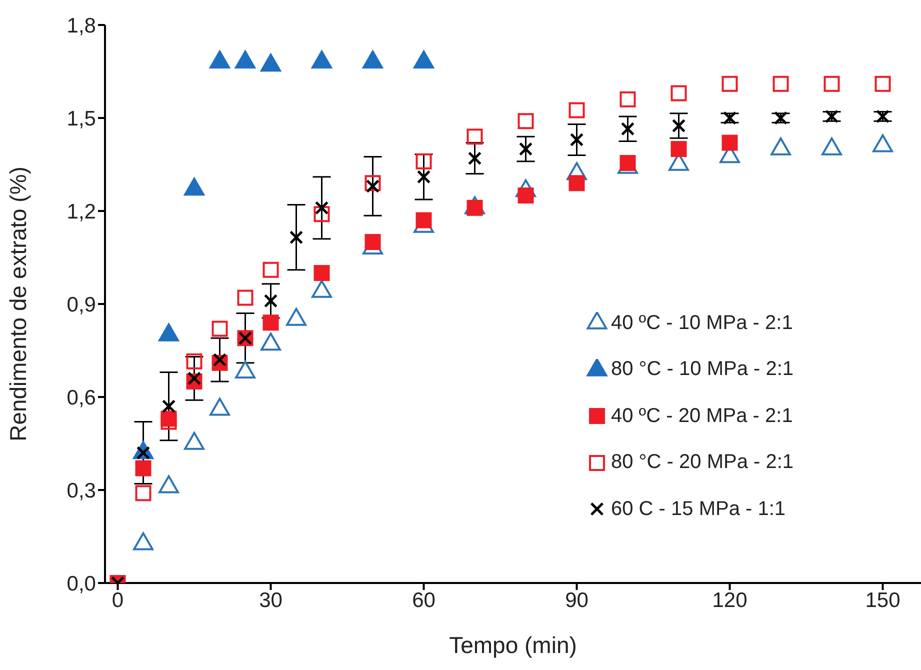 This screenshot has height=670, width=921. I want to click on legend-label: 80 °C - 10 MPa - 2:1, so click(702, 370).